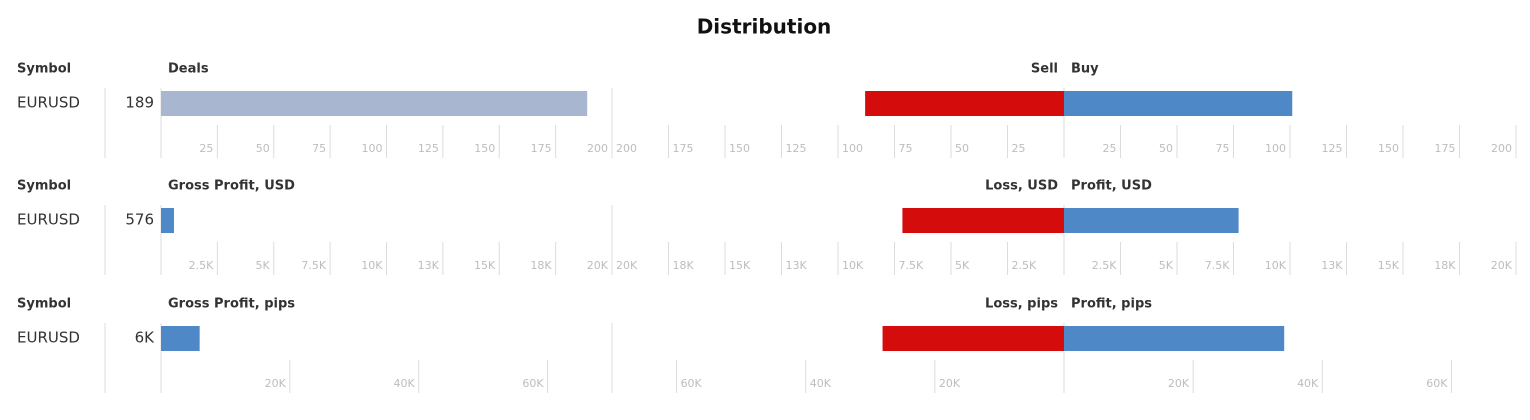 The height and width of the screenshot is (420, 1530). What do you see at coordinates (1085, 69) in the screenshot?
I see `panel-title: Buy` at bounding box center [1085, 69].